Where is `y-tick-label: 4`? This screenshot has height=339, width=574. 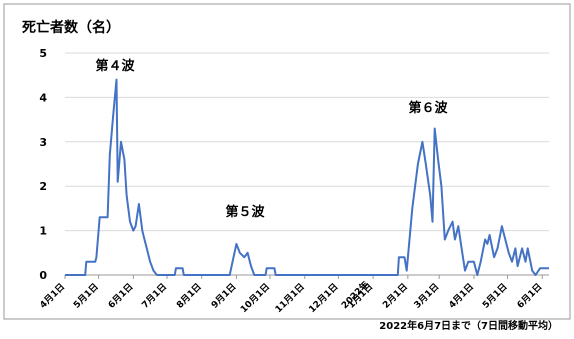 y-tick-label: 4 is located at coordinates (43, 97).